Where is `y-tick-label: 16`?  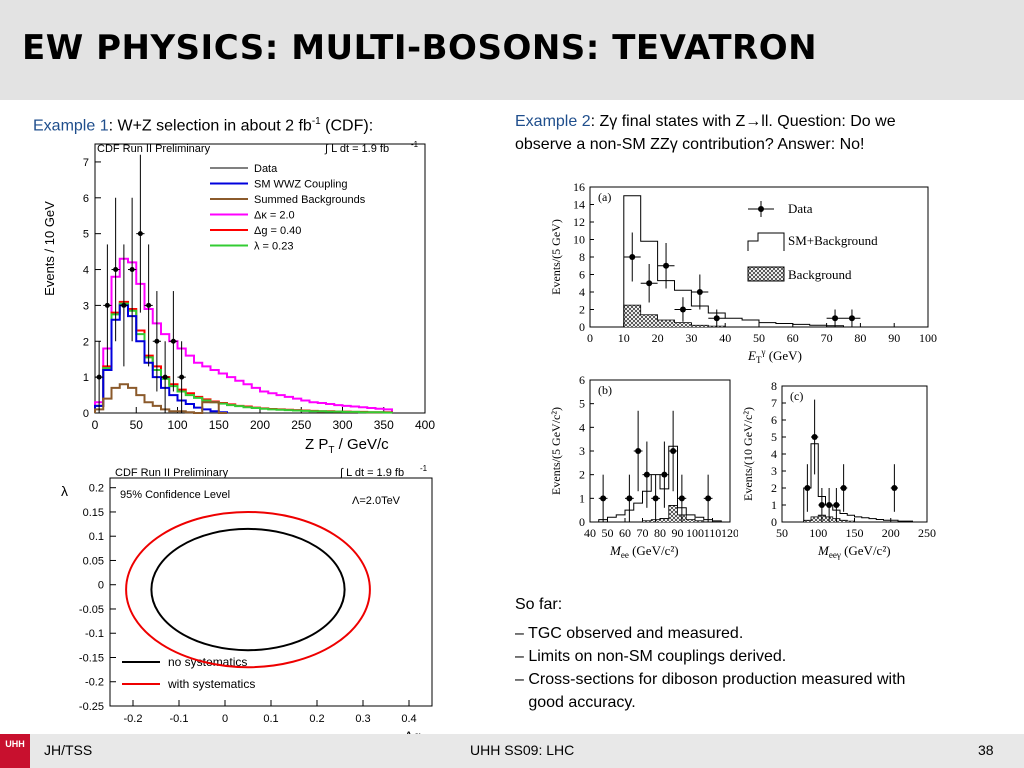 y-tick-label: 16 is located at coordinates (579, 187).